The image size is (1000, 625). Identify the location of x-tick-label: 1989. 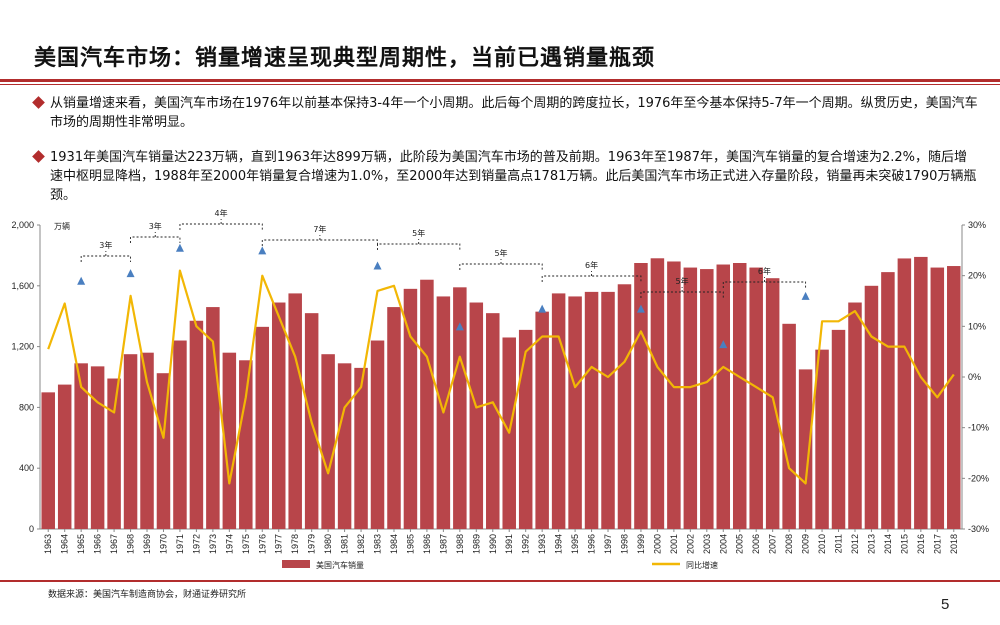
(476, 544).